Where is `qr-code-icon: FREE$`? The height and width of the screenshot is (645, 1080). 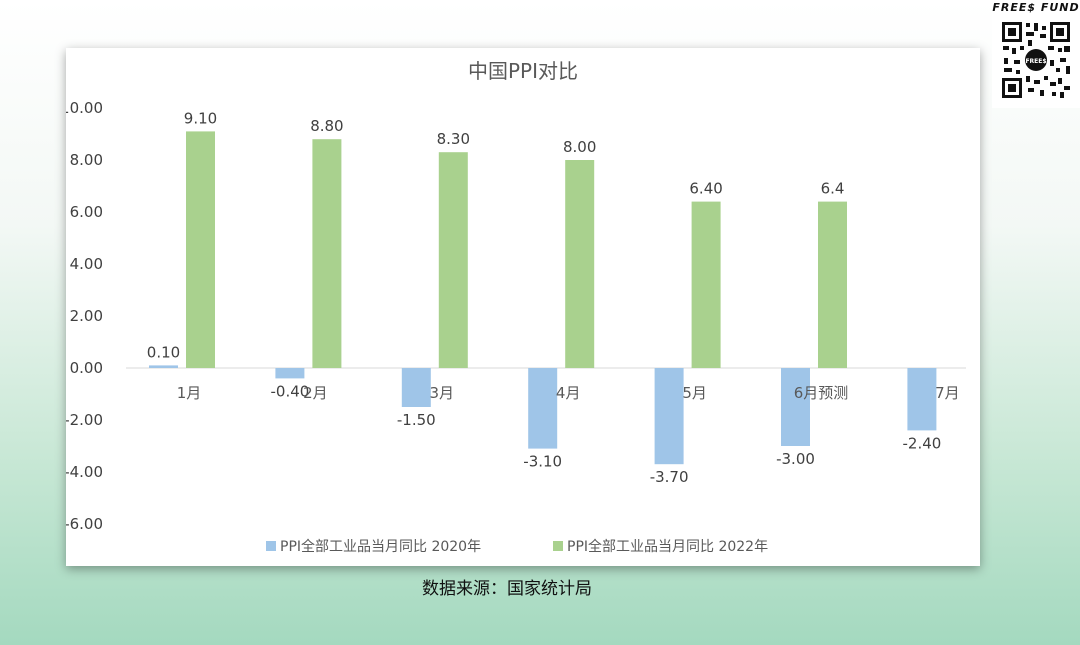
qr-code-icon: FREE$ is located at coordinates (1036, 60).